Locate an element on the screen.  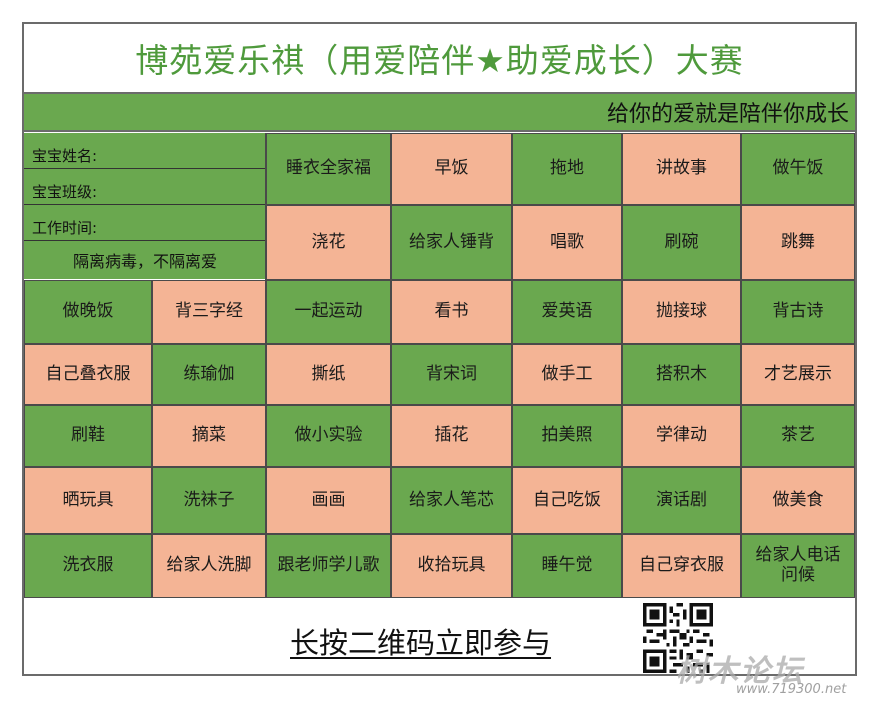
activity-cell: 给家人锤背 is located at coordinates (451, 242).